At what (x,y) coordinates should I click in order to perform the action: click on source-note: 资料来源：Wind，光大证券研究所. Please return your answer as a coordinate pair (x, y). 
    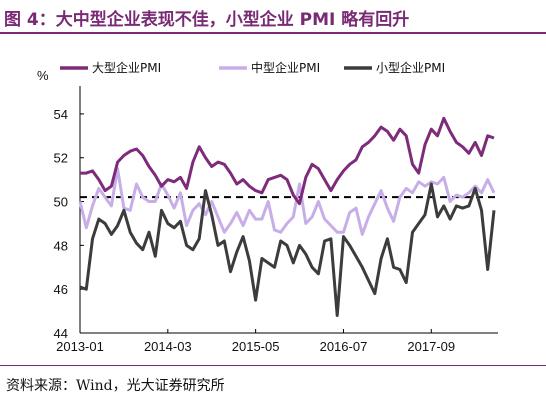
    Looking at the image, I should click on (115, 386).